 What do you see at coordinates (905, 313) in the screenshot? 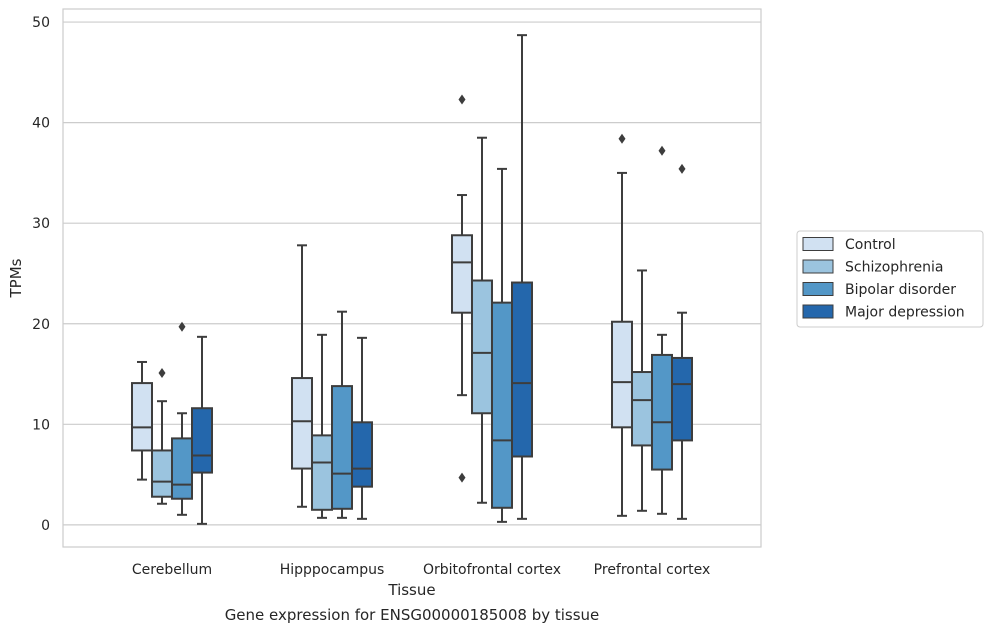
I see `legend-label: Major depression` at bounding box center [905, 313].